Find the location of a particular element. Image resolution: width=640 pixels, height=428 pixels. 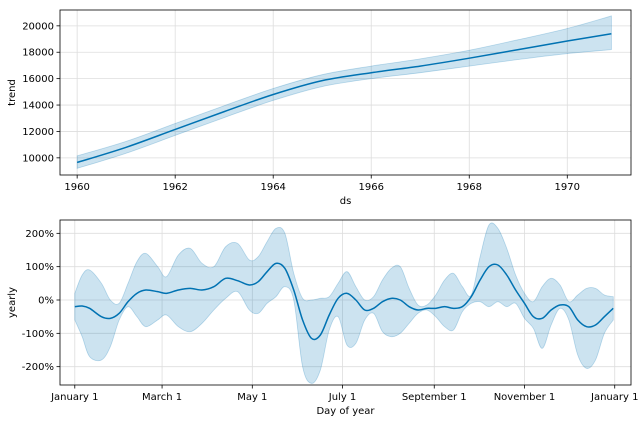

x-tick-label: September 1 is located at coordinates (434, 397).